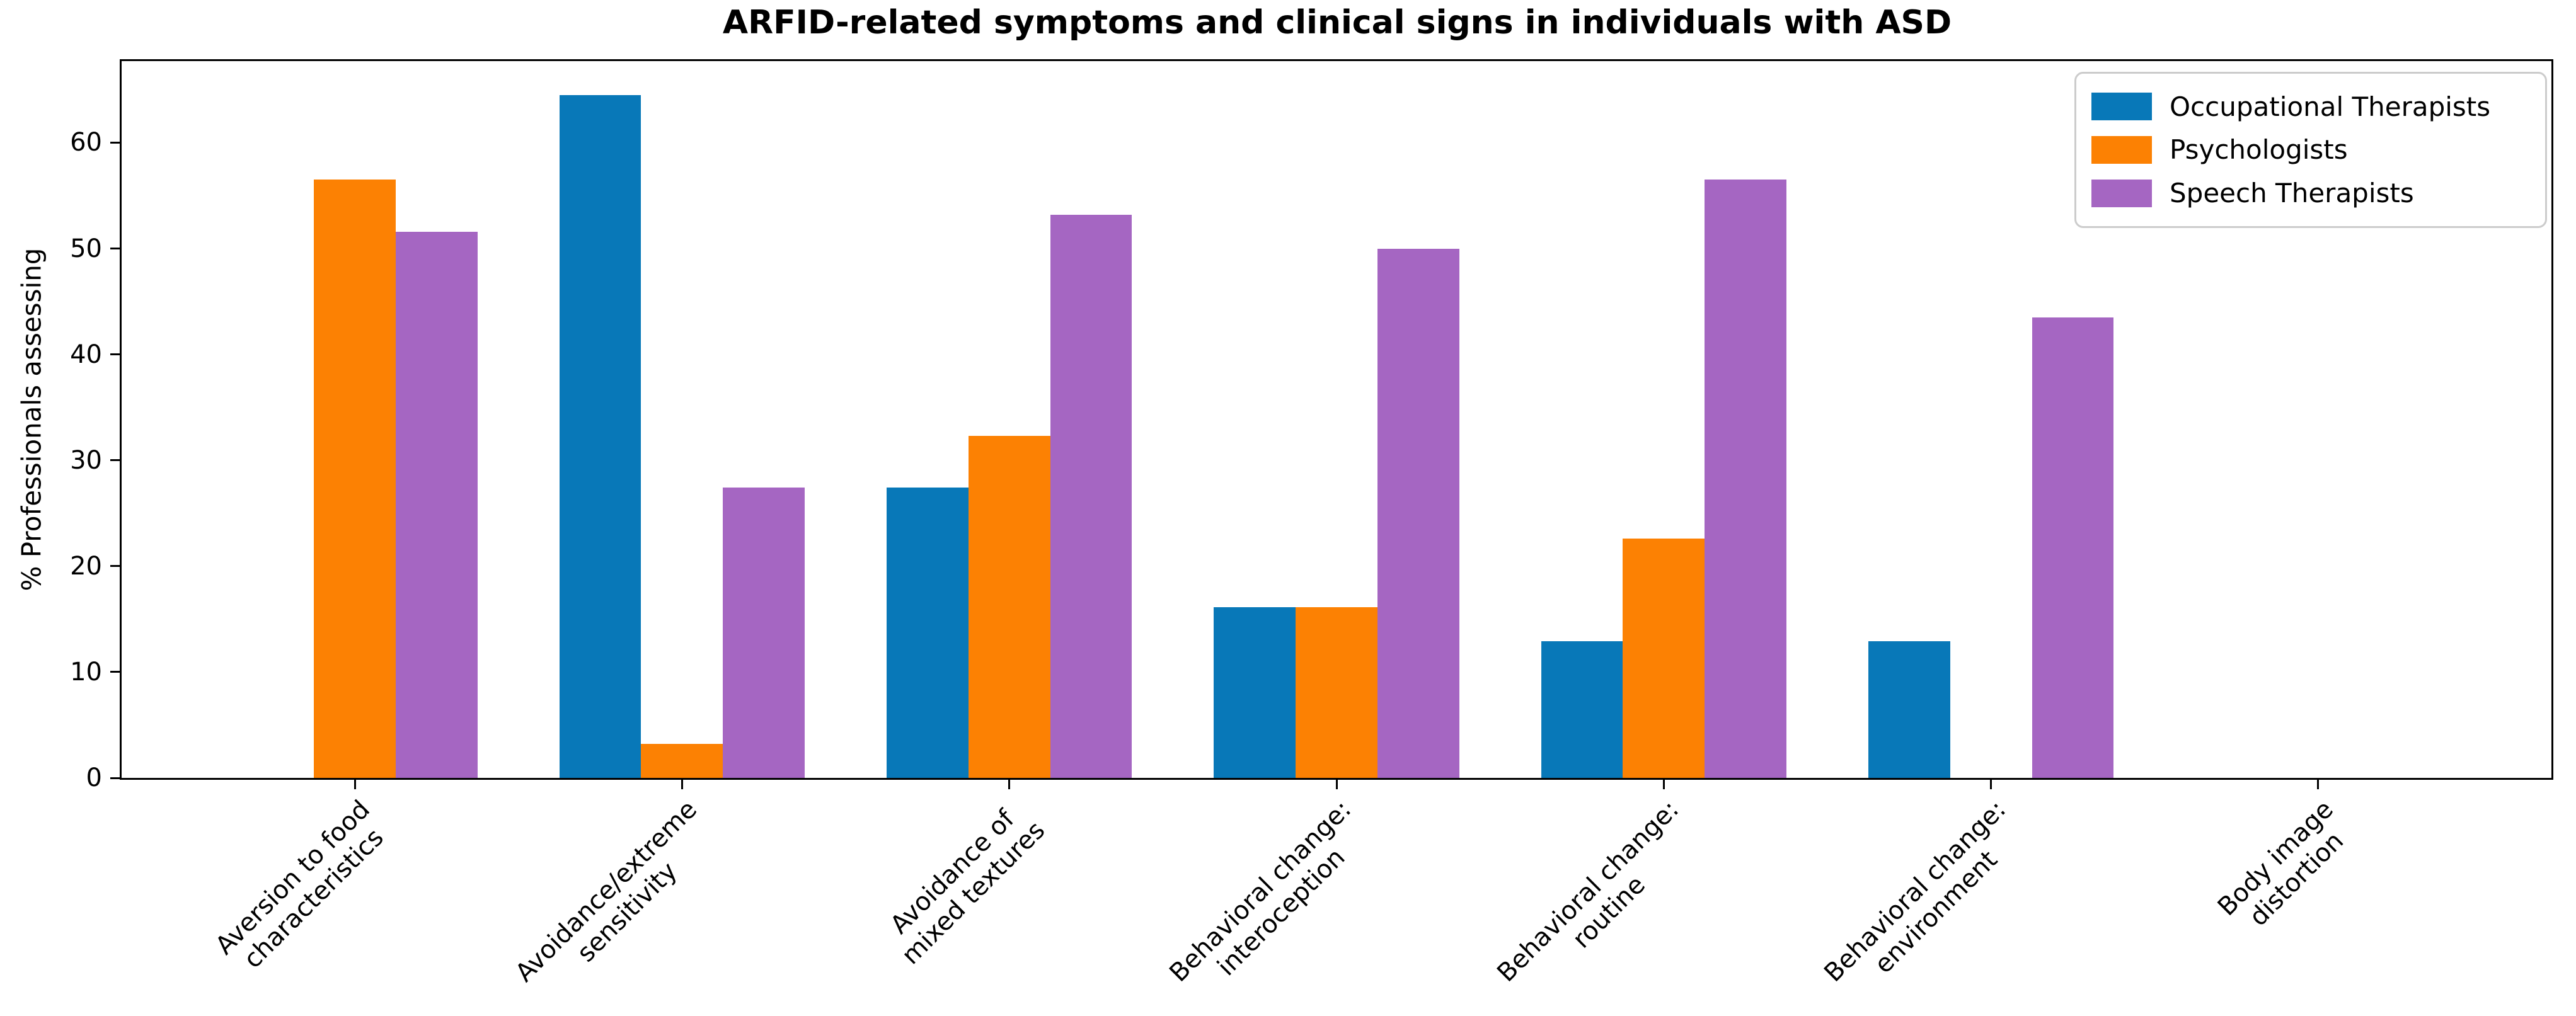 The image size is (2576, 1016). Describe the element at coordinates (299, 884) in the screenshot. I see `x-tick-label-0: Aversion to food characteristics` at that location.